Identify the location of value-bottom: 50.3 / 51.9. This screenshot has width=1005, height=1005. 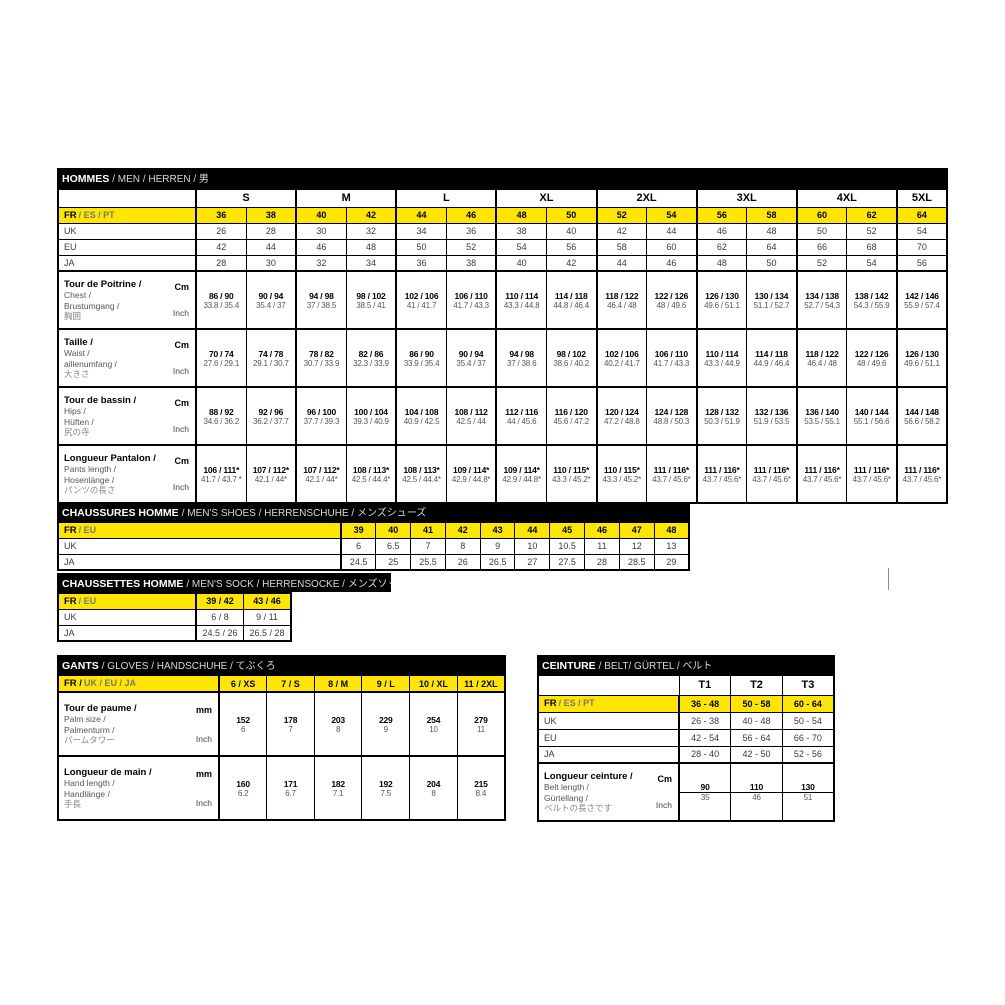
(722, 421).